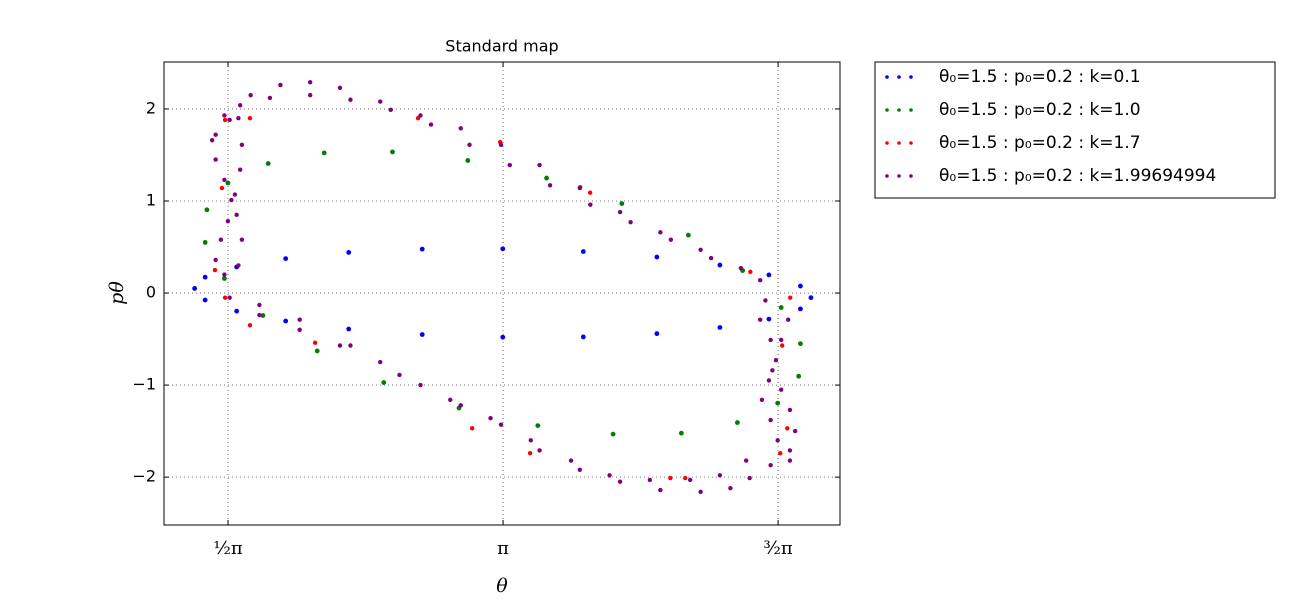 The image size is (1305, 612). Describe the element at coordinates (777, 548) in the screenshot. I see `x-tick-label: ³⁄₂π` at that location.